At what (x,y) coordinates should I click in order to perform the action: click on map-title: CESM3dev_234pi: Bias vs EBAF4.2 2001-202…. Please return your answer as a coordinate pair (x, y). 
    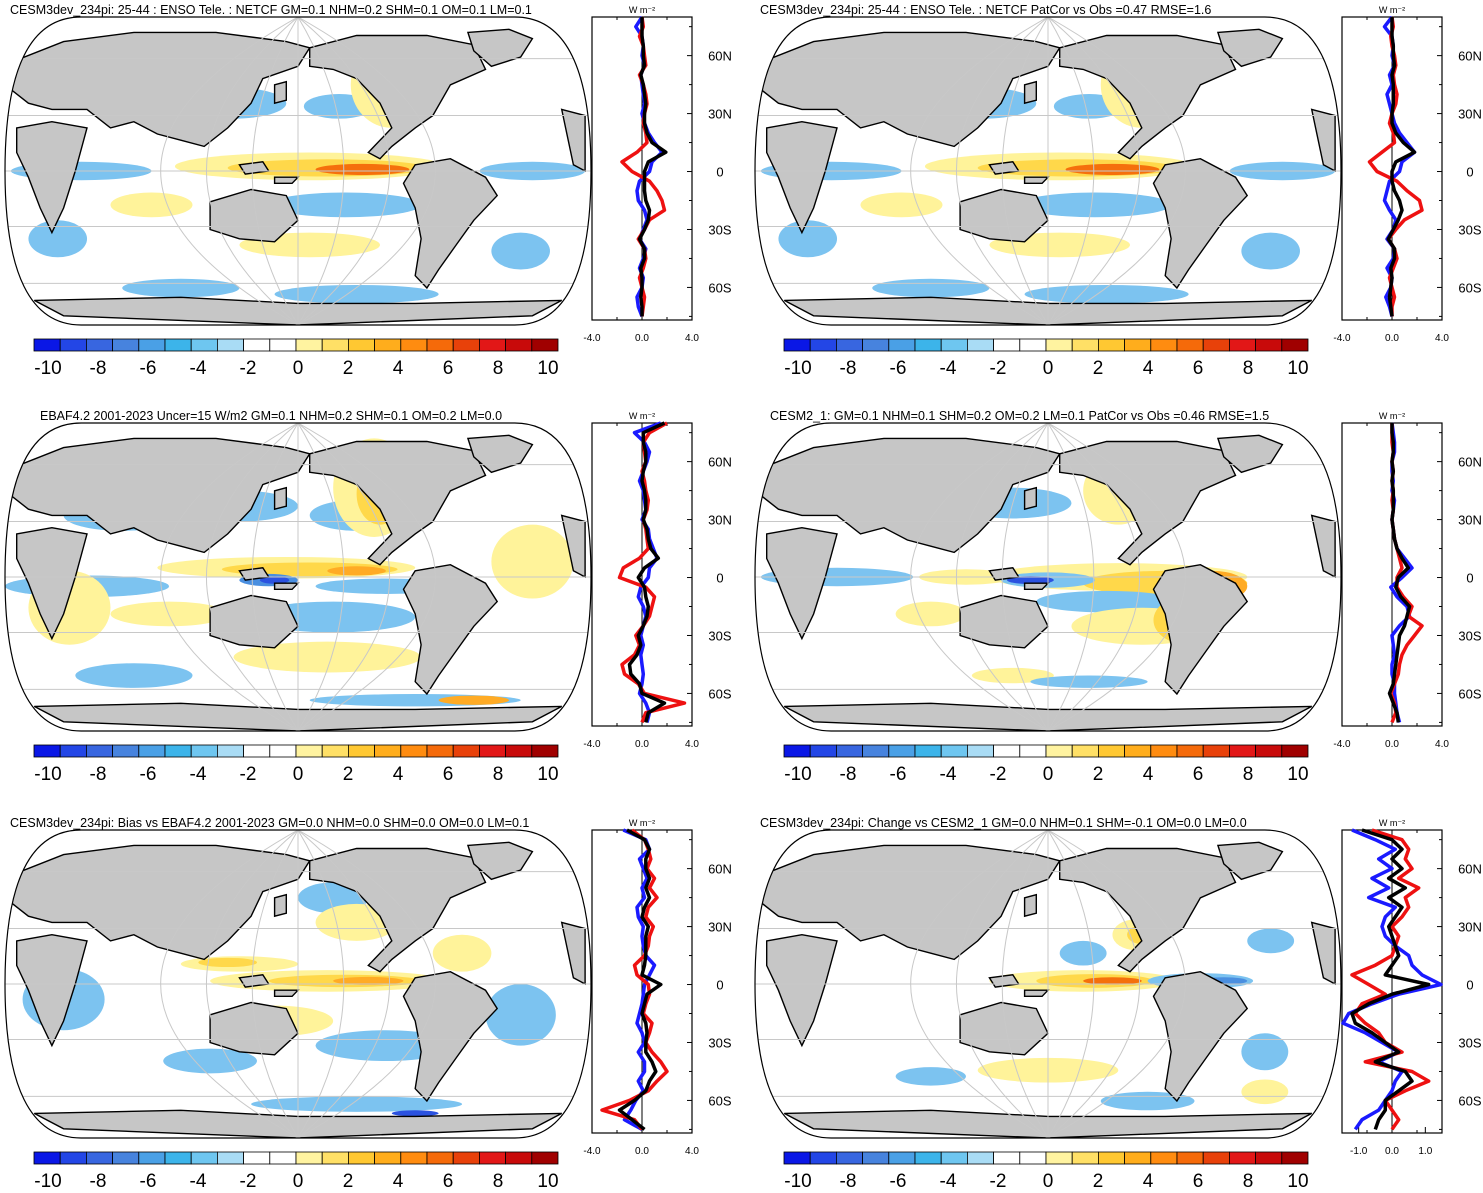
    Looking at the image, I should click on (270, 823).